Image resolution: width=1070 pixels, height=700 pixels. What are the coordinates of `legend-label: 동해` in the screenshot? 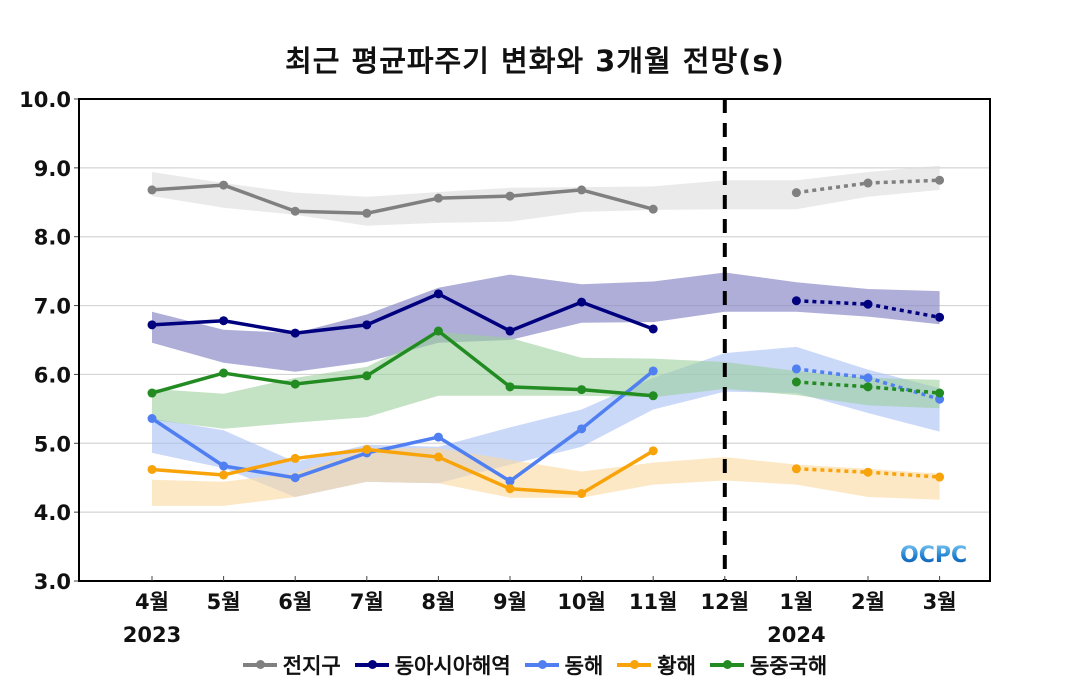 It's located at (584, 666).